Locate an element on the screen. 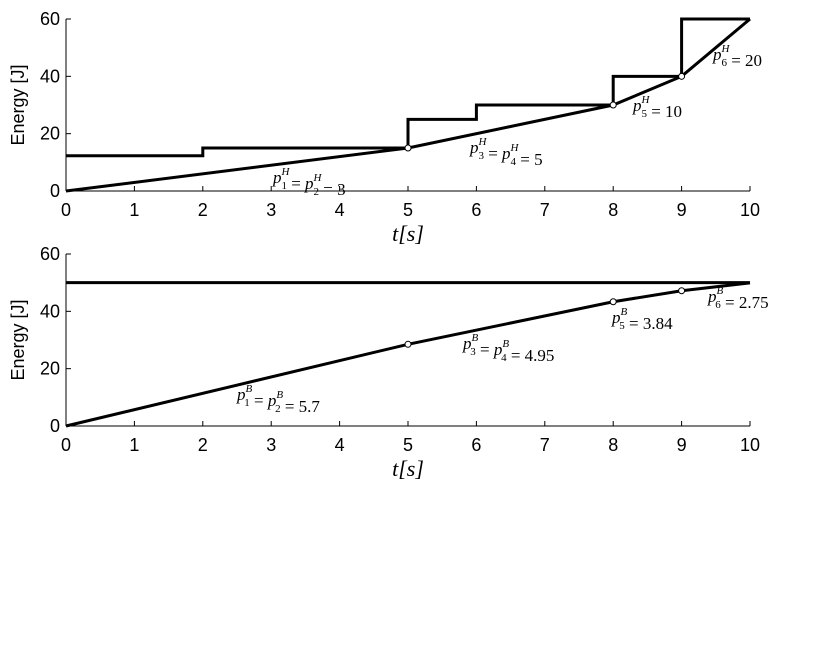  annotation-text: = 20 is located at coordinates (744, 60).